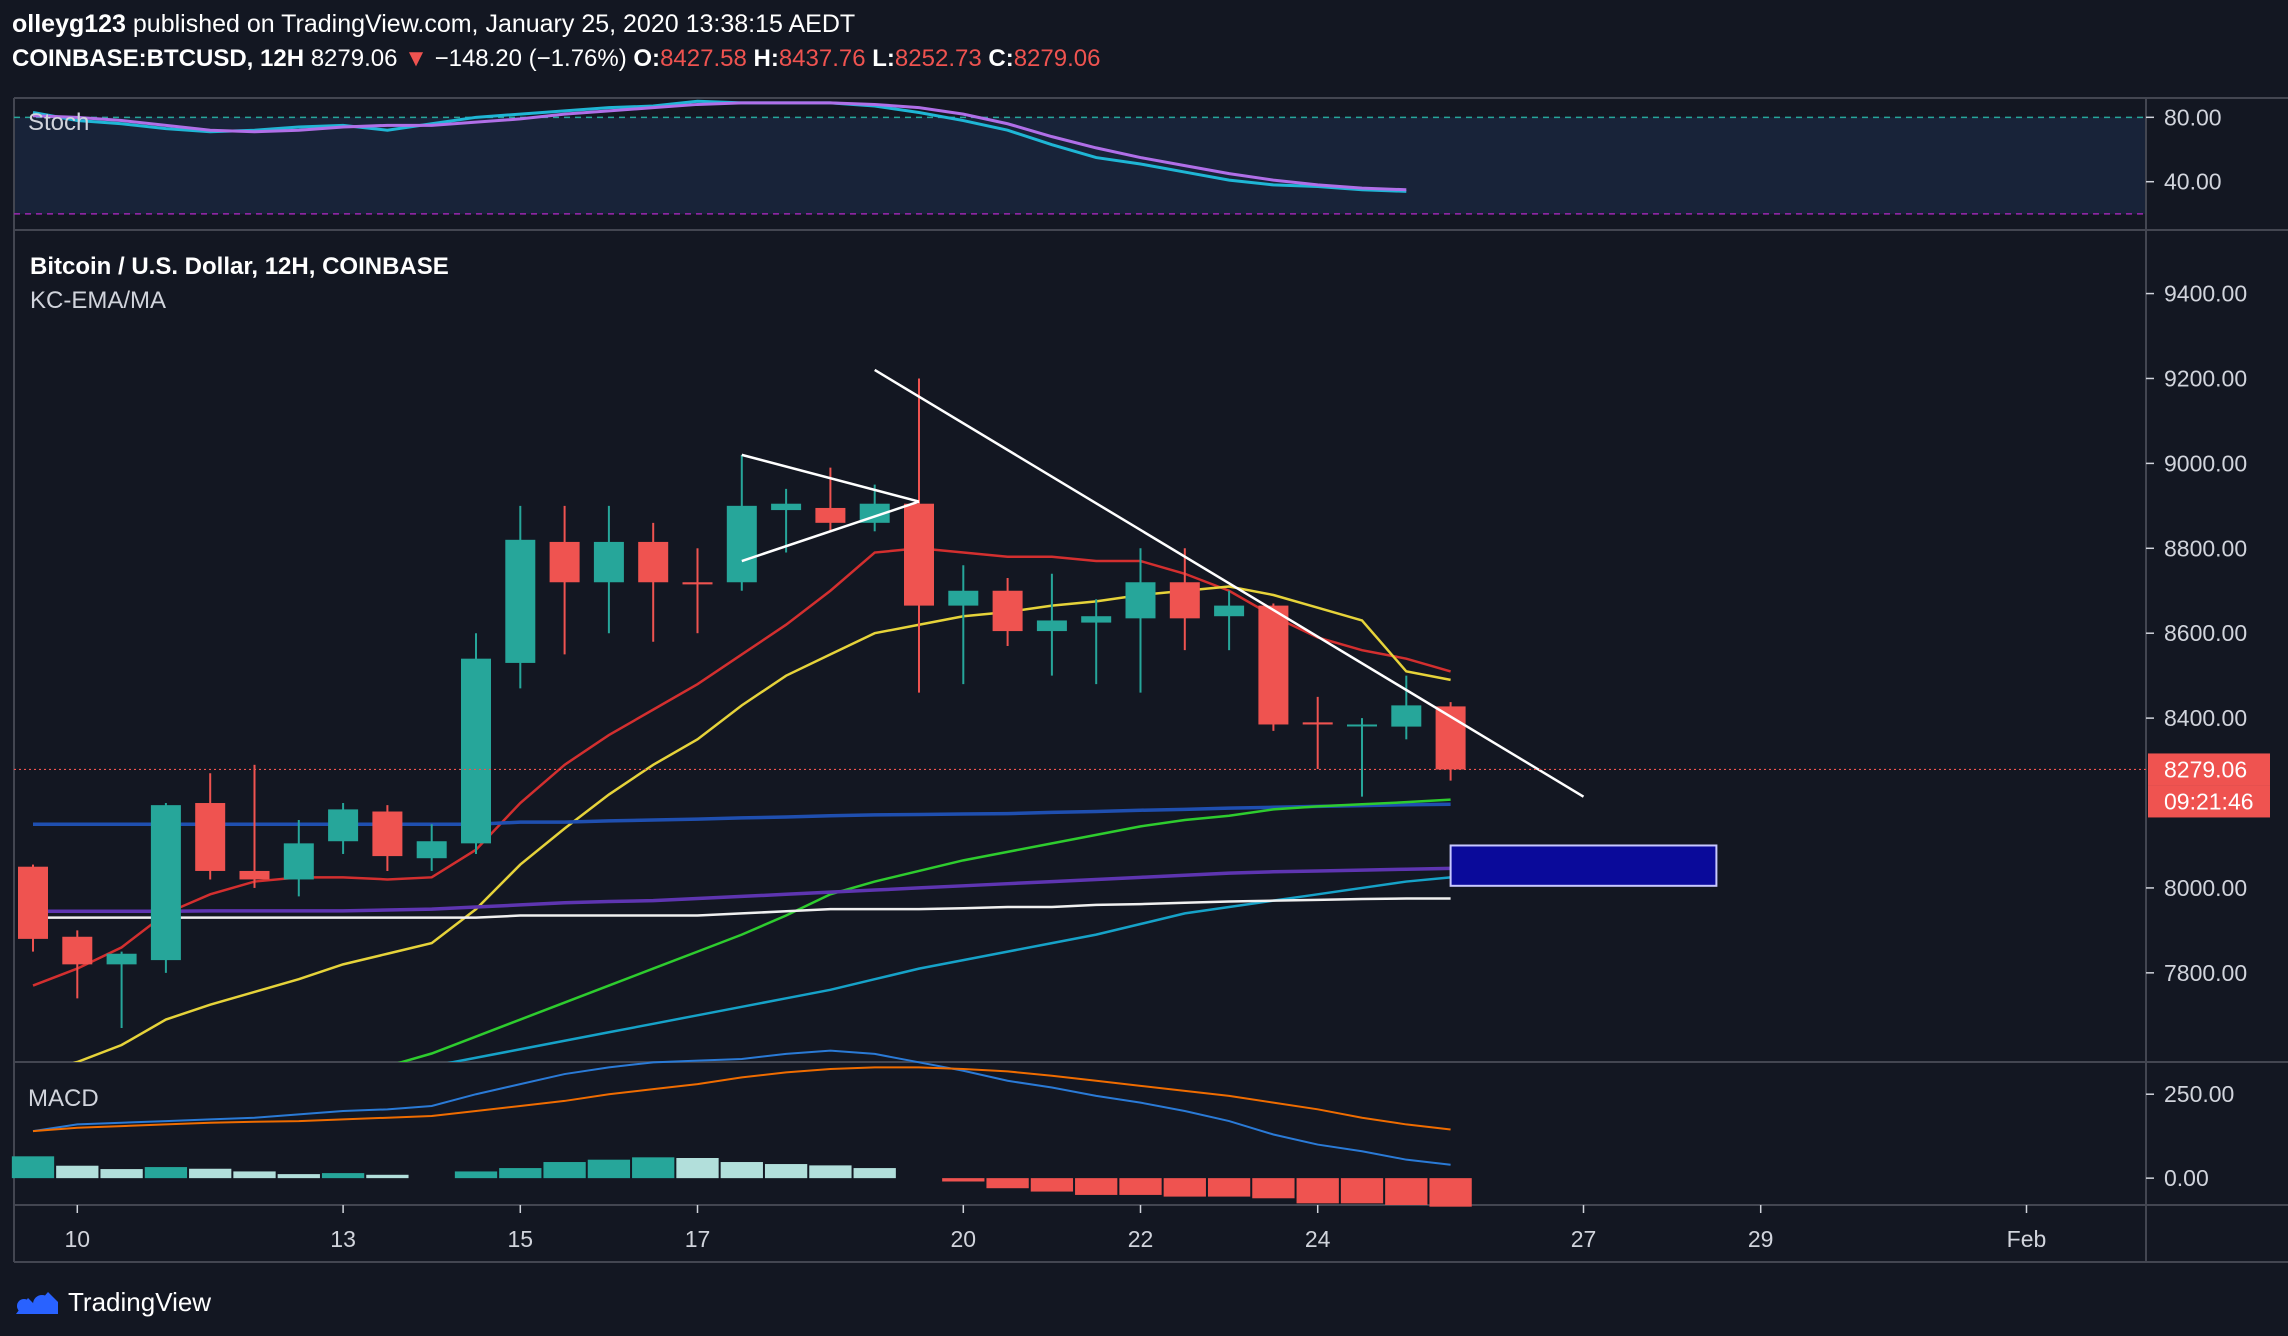 The height and width of the screenshot is (1336, 2288). I want to click on macd-macd-line, so click(741, 1107).